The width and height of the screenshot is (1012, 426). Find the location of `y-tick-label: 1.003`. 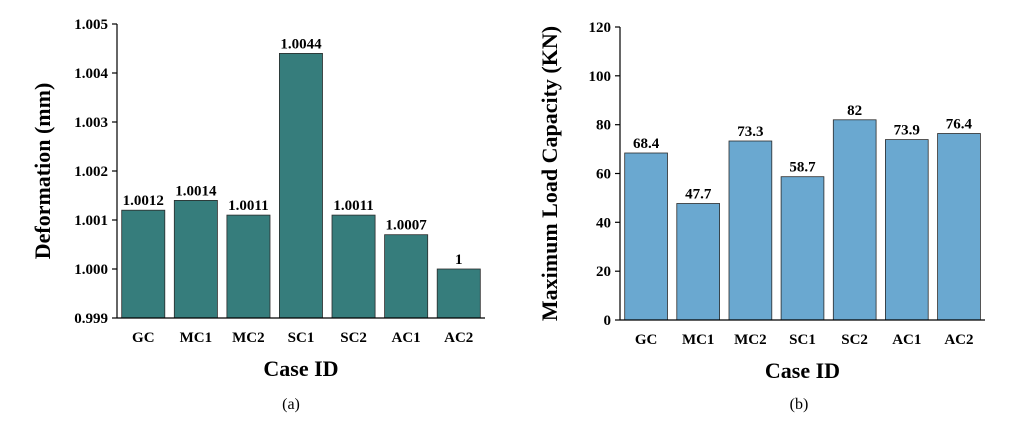

y-tick-label: 1.003 is located at coordinates (91, 123).